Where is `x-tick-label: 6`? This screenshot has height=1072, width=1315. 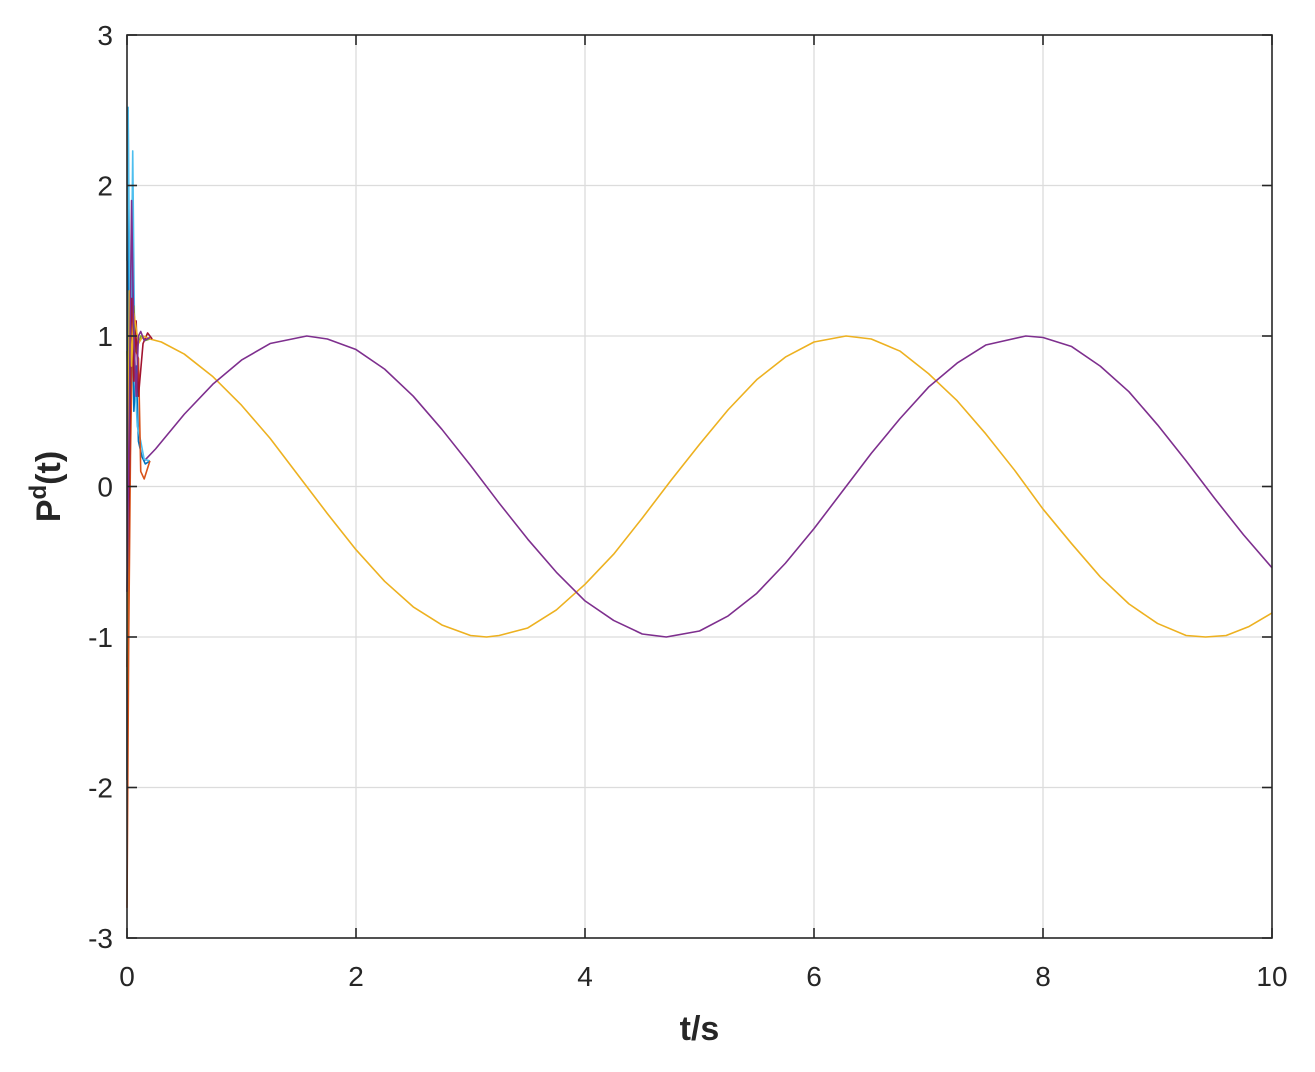 x-tick-label: 6 is located at coordinates (814, 976).